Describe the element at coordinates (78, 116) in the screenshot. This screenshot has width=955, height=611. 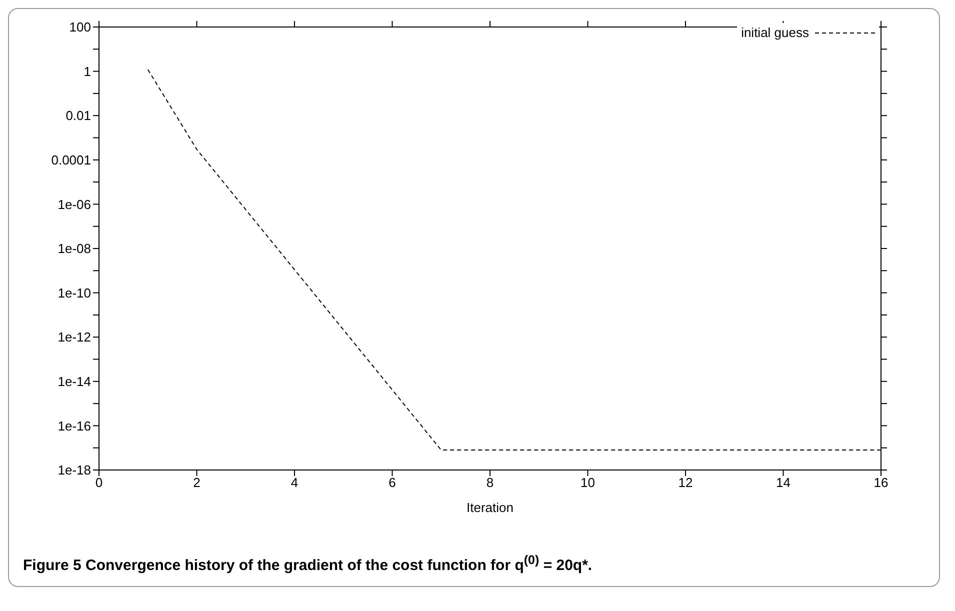
I see `y-tick-label: 0.01` at that location.